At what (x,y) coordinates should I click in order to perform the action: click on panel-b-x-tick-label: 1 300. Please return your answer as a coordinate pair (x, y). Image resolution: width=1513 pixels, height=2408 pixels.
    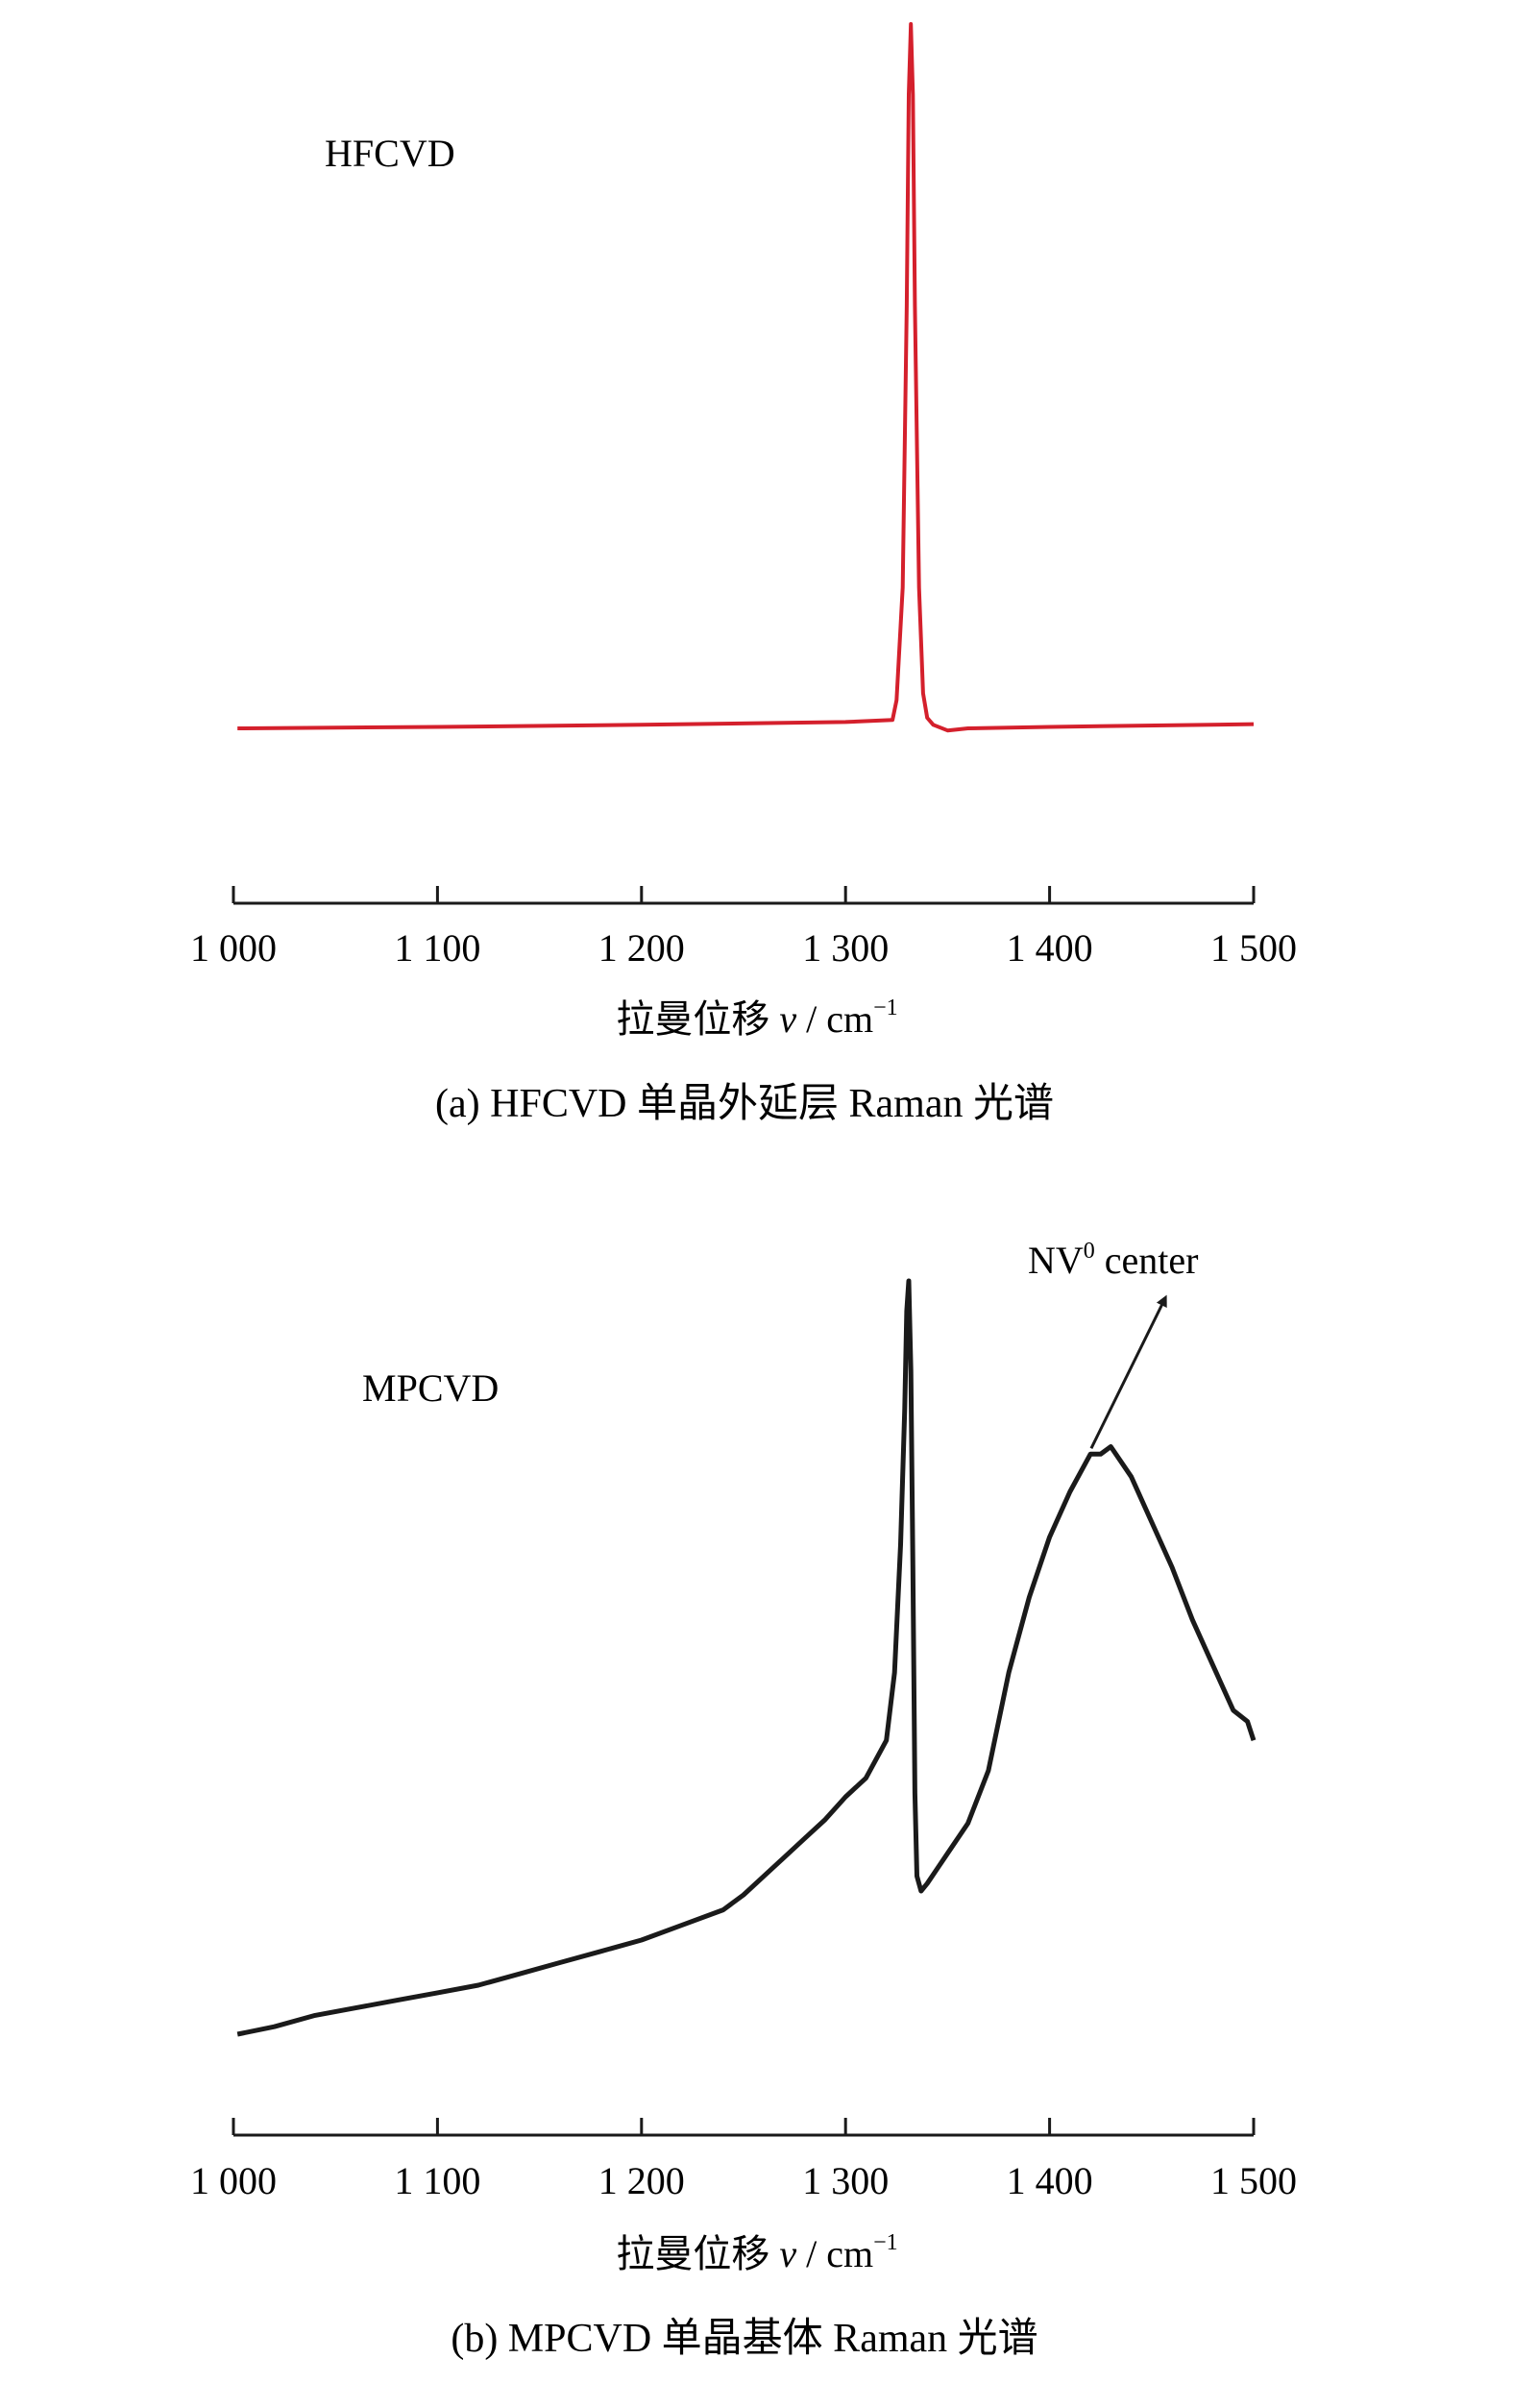
    Looking at the image, I should click on (846, 2180).